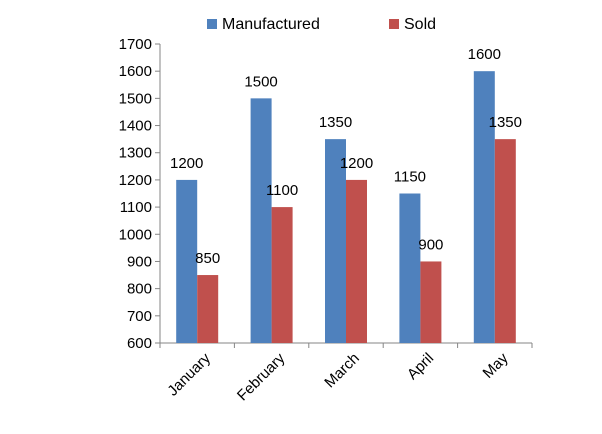 Image resolution: width=602 pixels, height=434 pixels. What do you see at coordinates (420, 24) in the screenshot?
I see `legend-label: Sold` at bounding box center [420, 24].